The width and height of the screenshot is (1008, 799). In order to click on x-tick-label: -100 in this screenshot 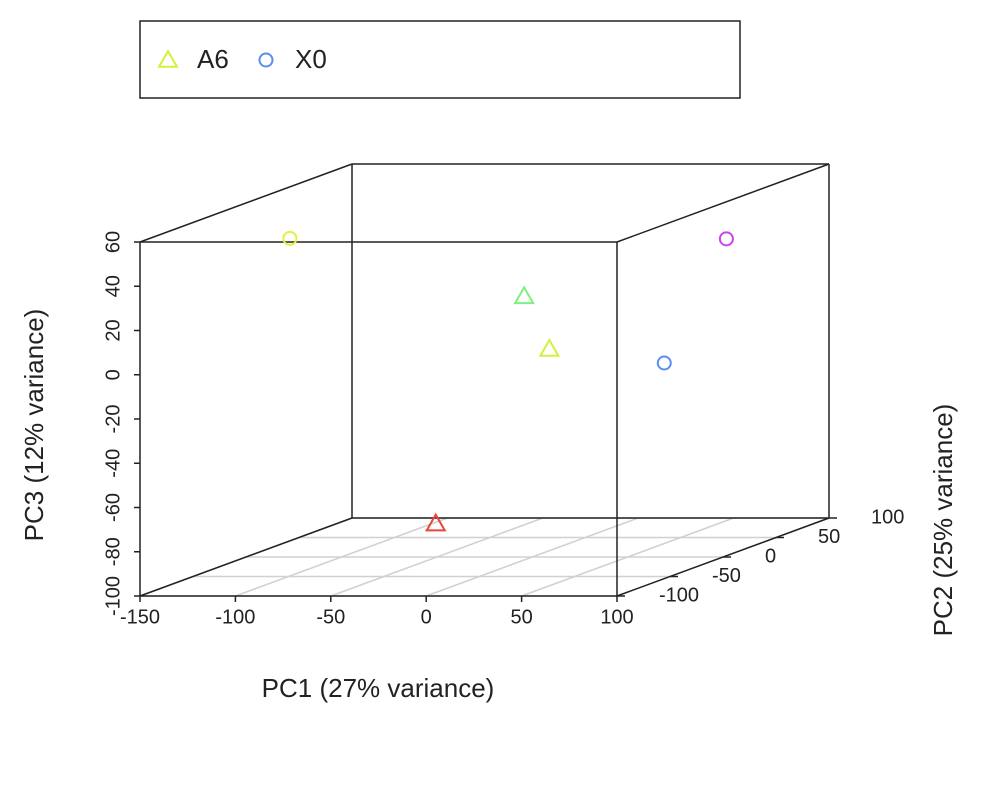, I will do `click(235, 617)`.